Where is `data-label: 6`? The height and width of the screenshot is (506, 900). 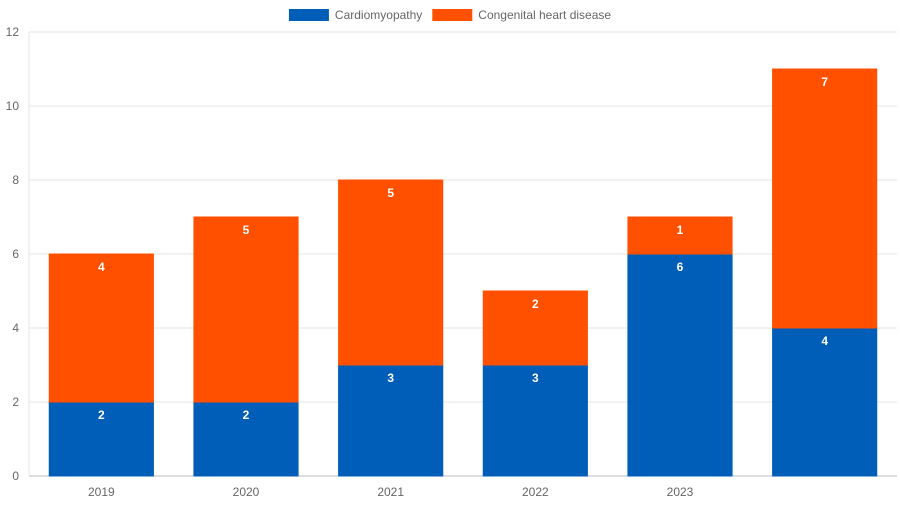 data-label: 6 is located at coordinates (680, 267).